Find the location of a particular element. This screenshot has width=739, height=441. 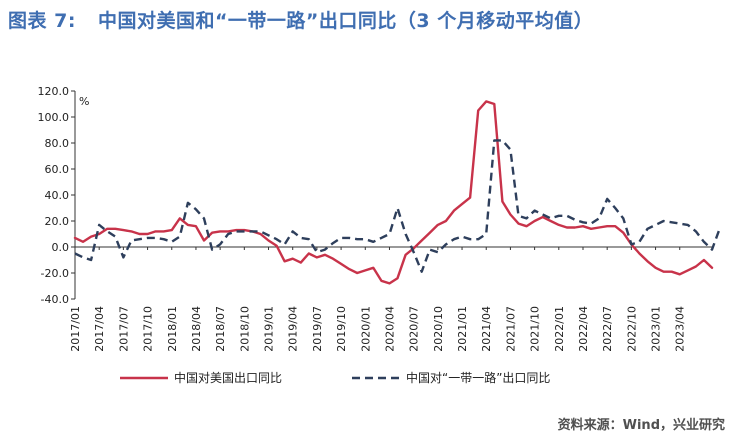

x-tick-label: 2018/07 is located at coordinates (220, 329).